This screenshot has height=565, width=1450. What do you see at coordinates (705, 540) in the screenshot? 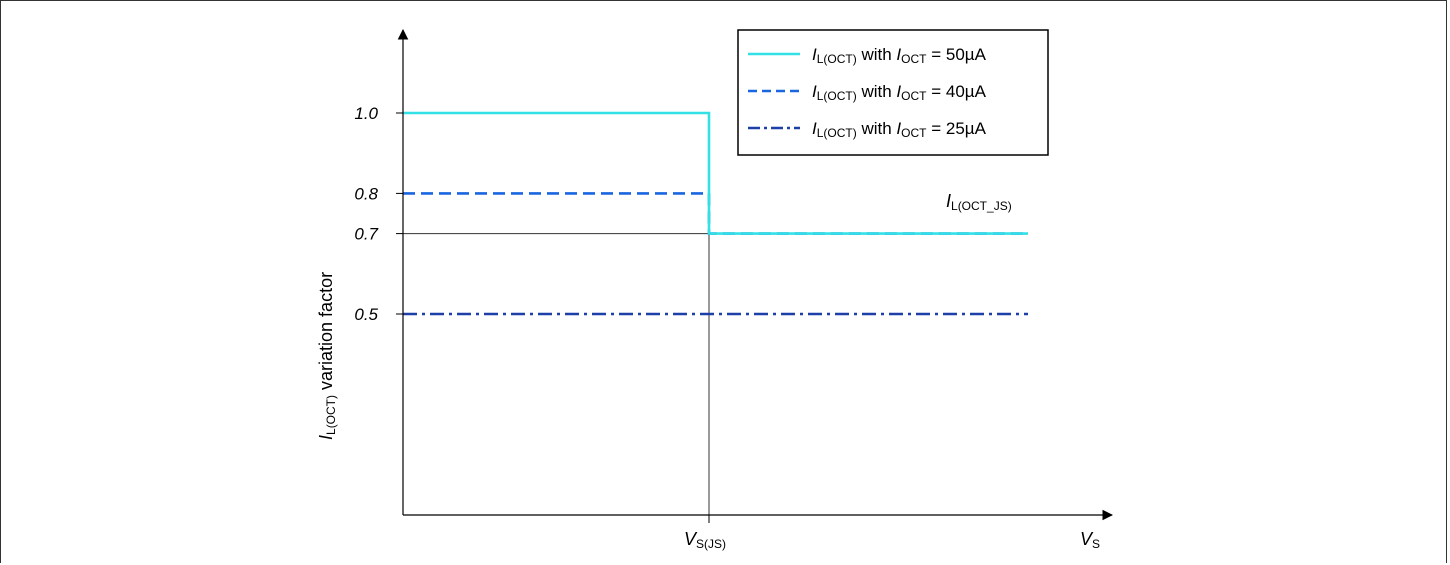
I see `x-marker-label: VS(JS)` at bounding box center [705, 540].